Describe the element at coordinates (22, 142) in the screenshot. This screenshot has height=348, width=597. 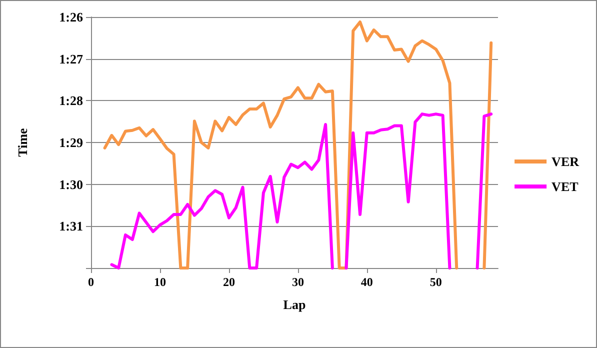
I see `y-axis-title: Time` at that location.